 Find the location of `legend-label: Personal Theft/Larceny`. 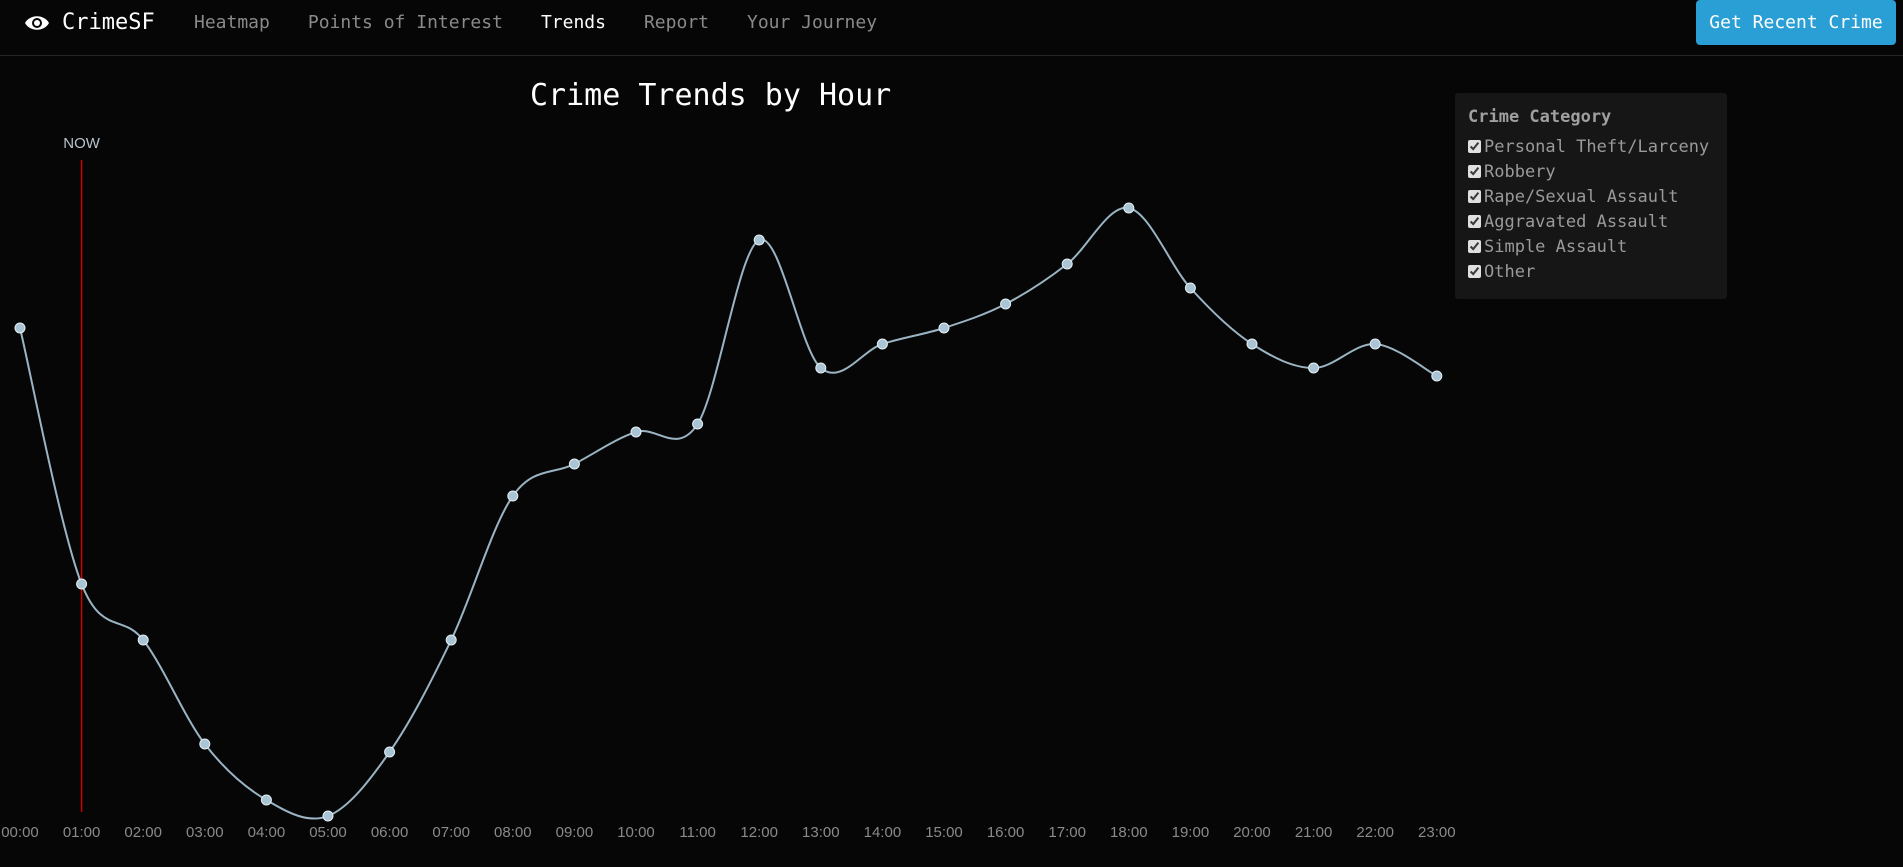

legend-label: Personal Theft/Larceny is located at coordinates (1597, 146).